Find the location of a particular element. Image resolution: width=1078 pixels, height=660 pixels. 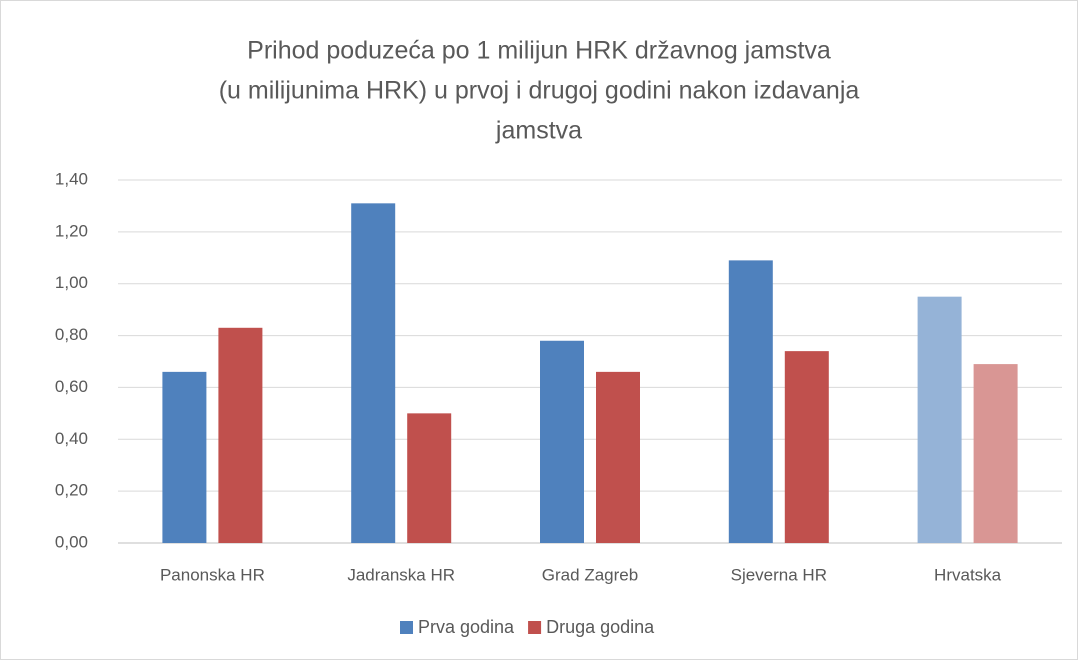

x-tick-label: Panonska HR is located at coordinates (212, 574).